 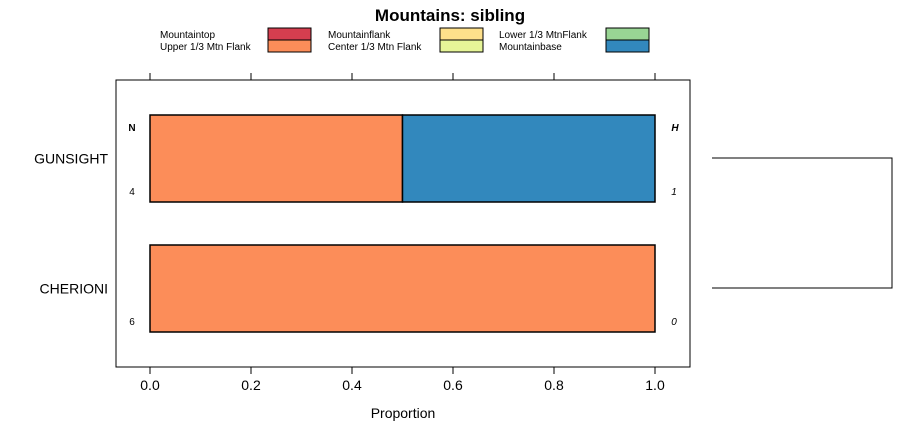 What do you see at coordinates (375, 47) in the screenshot?
I see `legend-label: Center 1/3 Mtn Flank` at bounding box center [375, 47].